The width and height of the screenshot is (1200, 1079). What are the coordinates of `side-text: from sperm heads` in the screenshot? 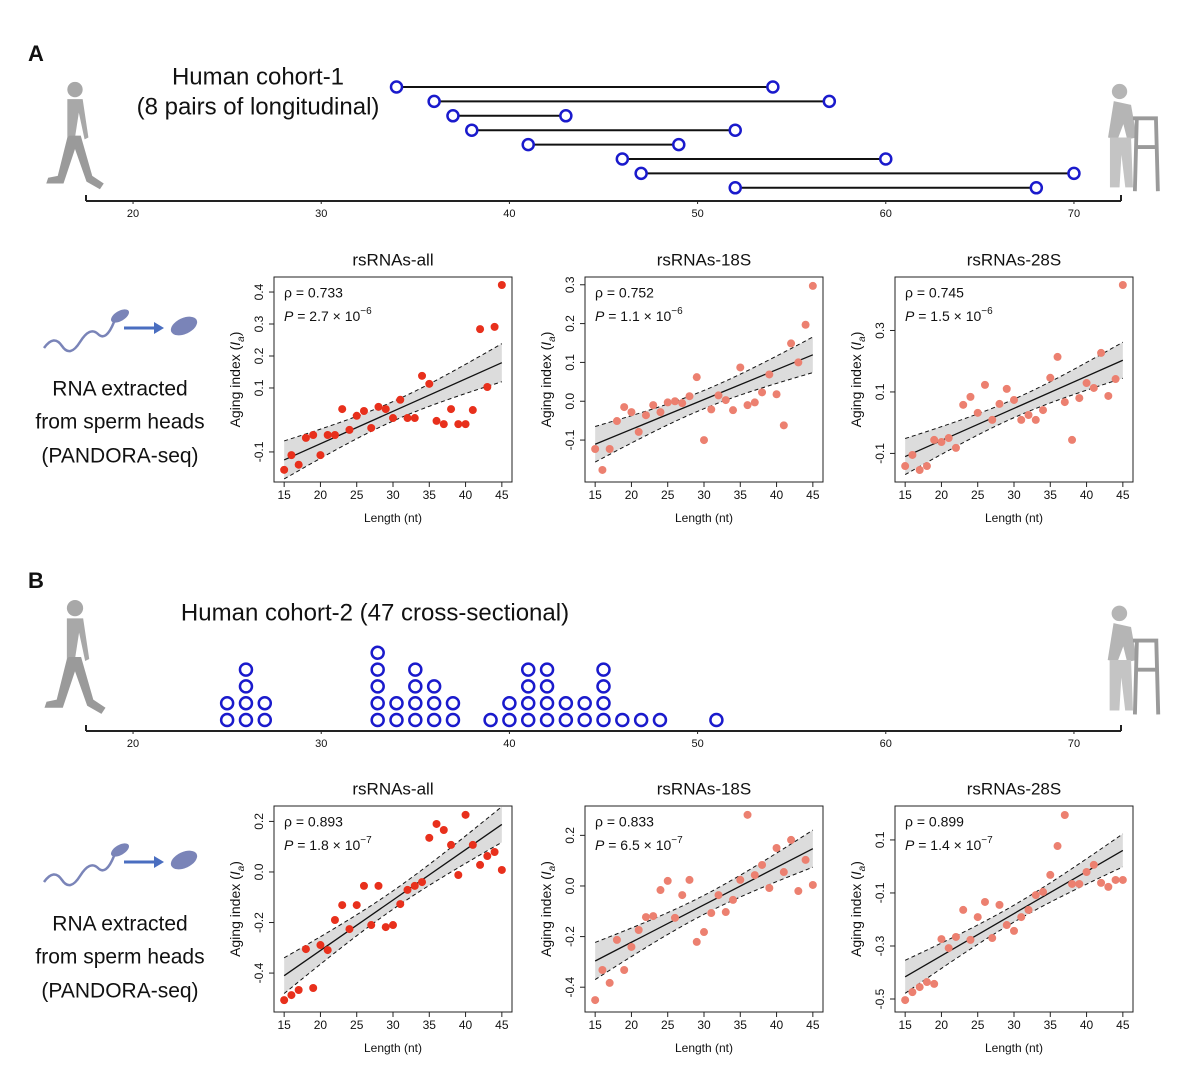 It's located at (119, 957).